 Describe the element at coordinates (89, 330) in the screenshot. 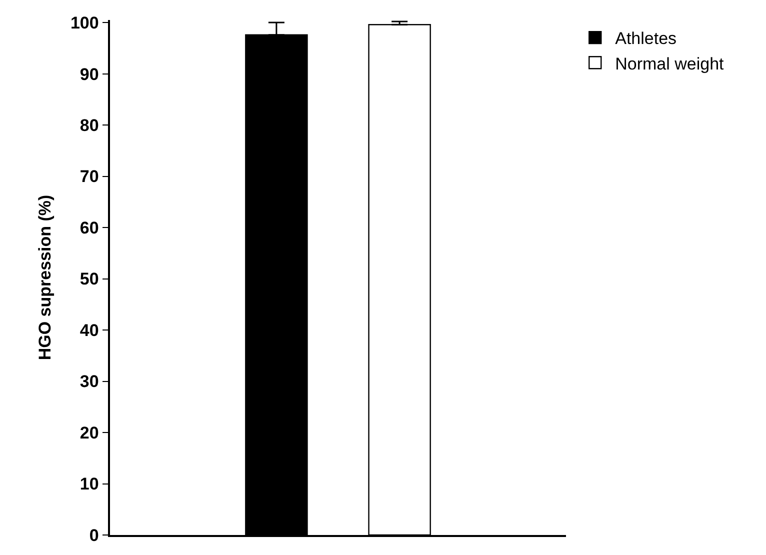

I see `y-tick-label: 40` at that location.